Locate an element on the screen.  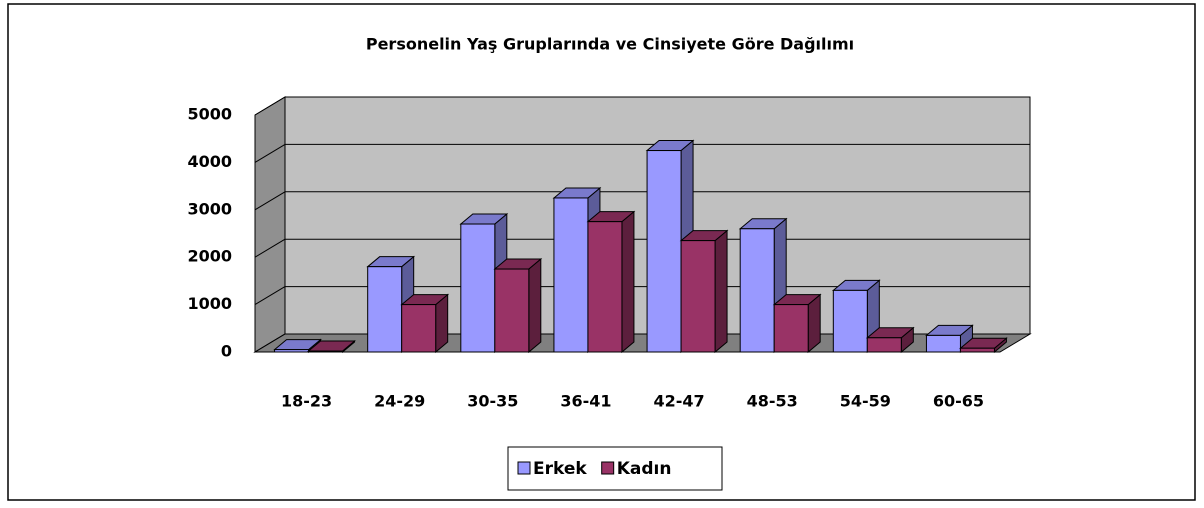
y-tick-label: 0 is located at coordinates (226, 351).